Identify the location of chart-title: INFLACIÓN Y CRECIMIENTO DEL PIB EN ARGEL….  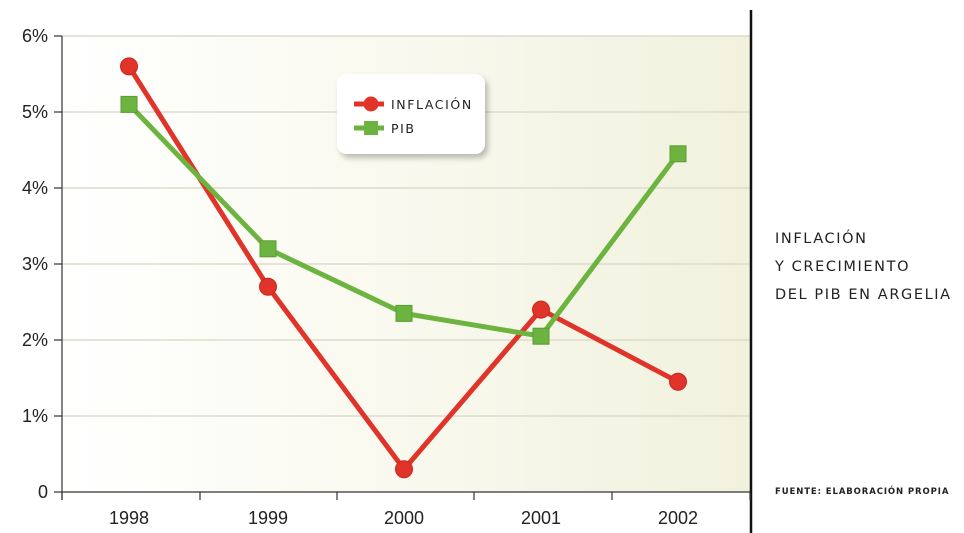
(867, 267).